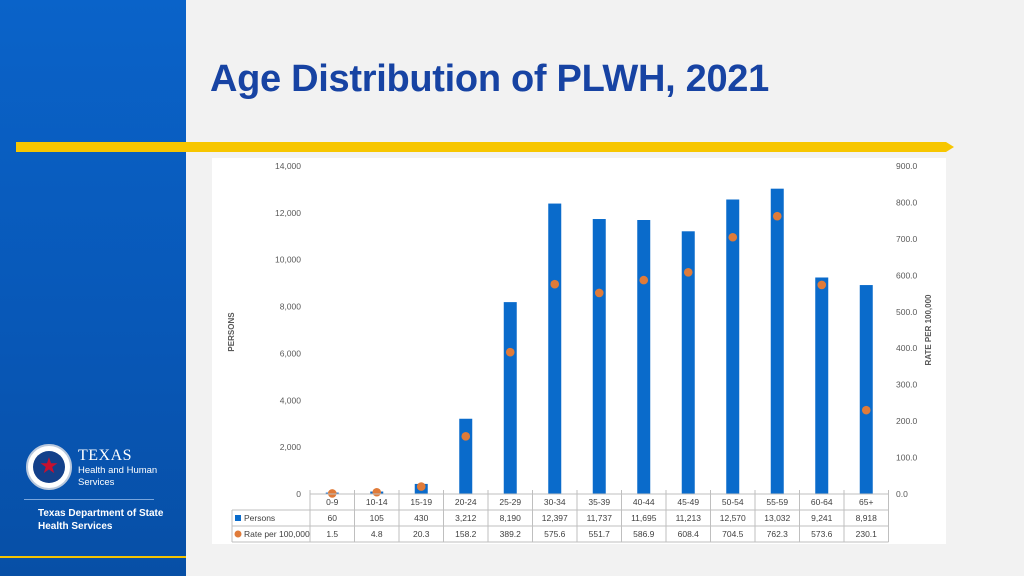 Image resolution: width=1024 pixels, height=576 pixels. I want to click on x-tick-label: 15-19, so click(421, 502).